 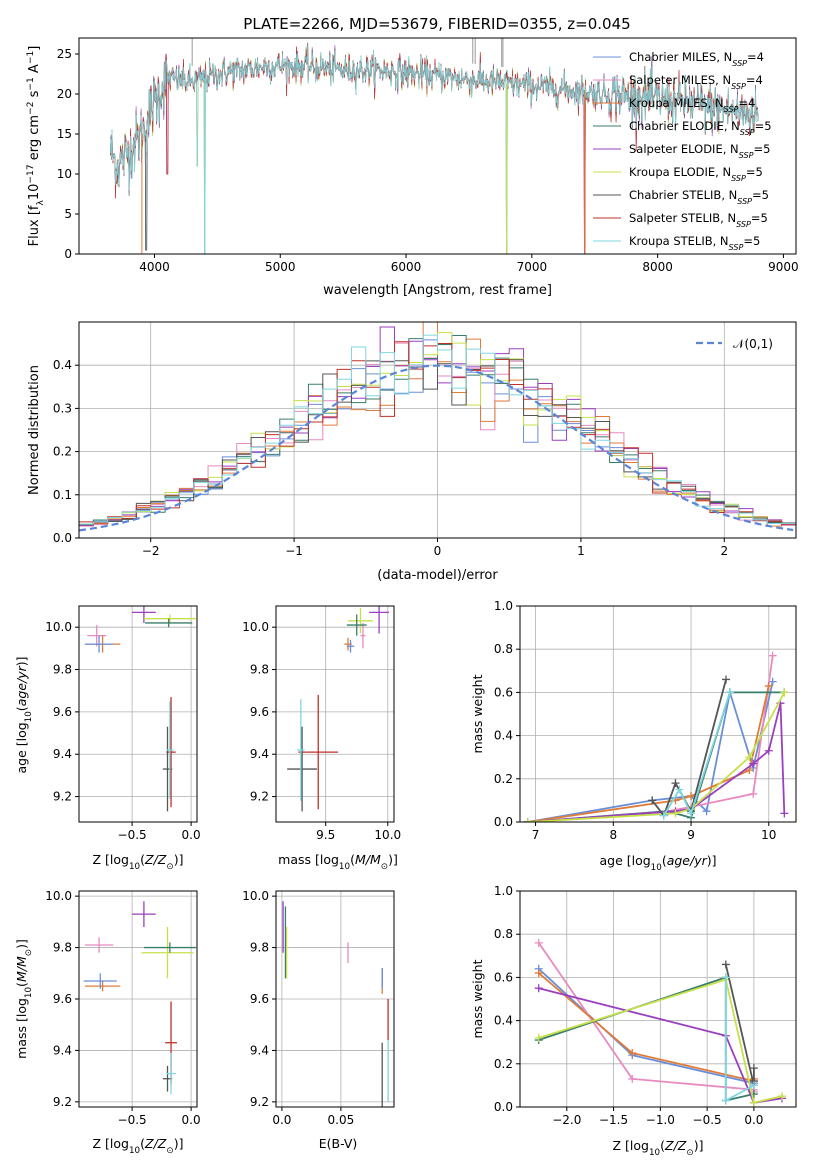 What do you see at coordinates (406, 267) in the screenshot?
I see `x-tick-label: 6000` at bounding box center [406, 267].